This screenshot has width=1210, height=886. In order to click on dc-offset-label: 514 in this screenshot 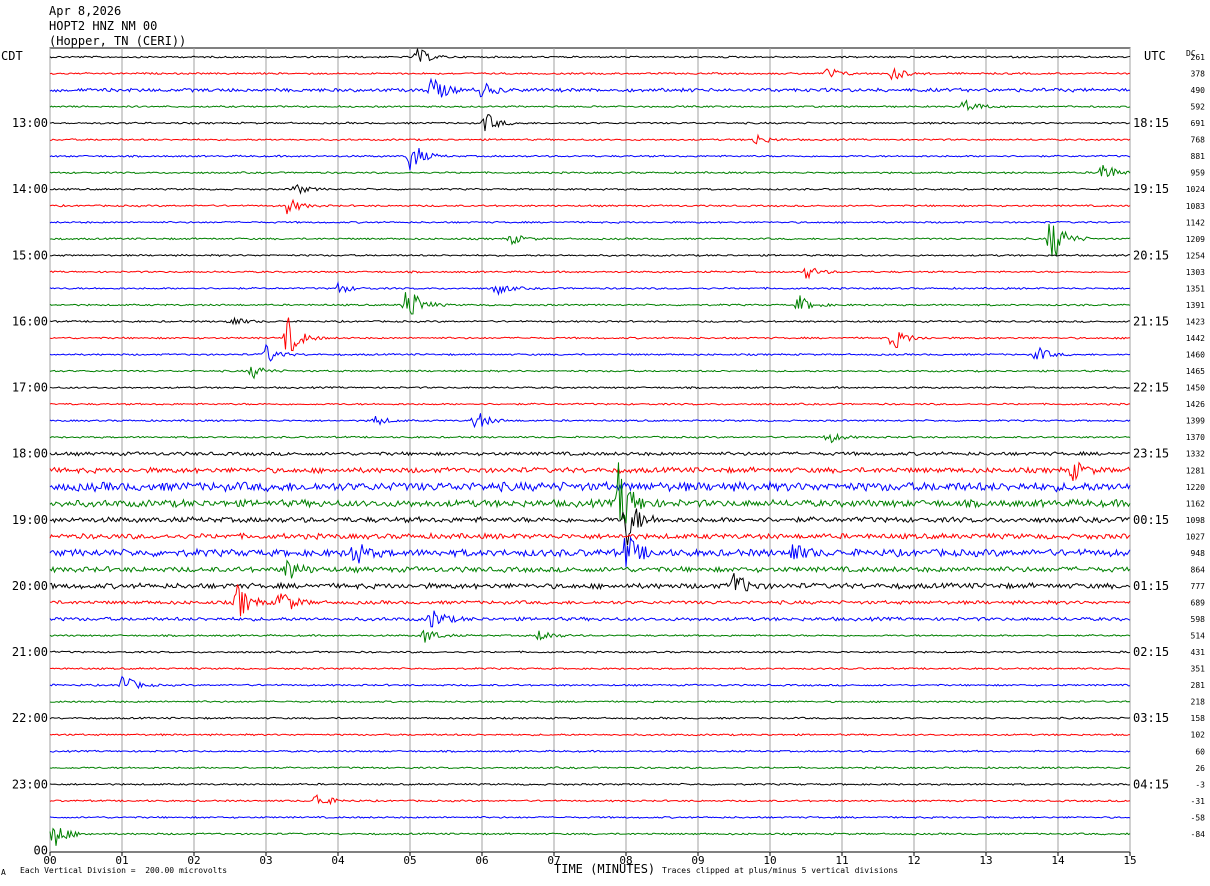, I will do `click(1198, 636)`.